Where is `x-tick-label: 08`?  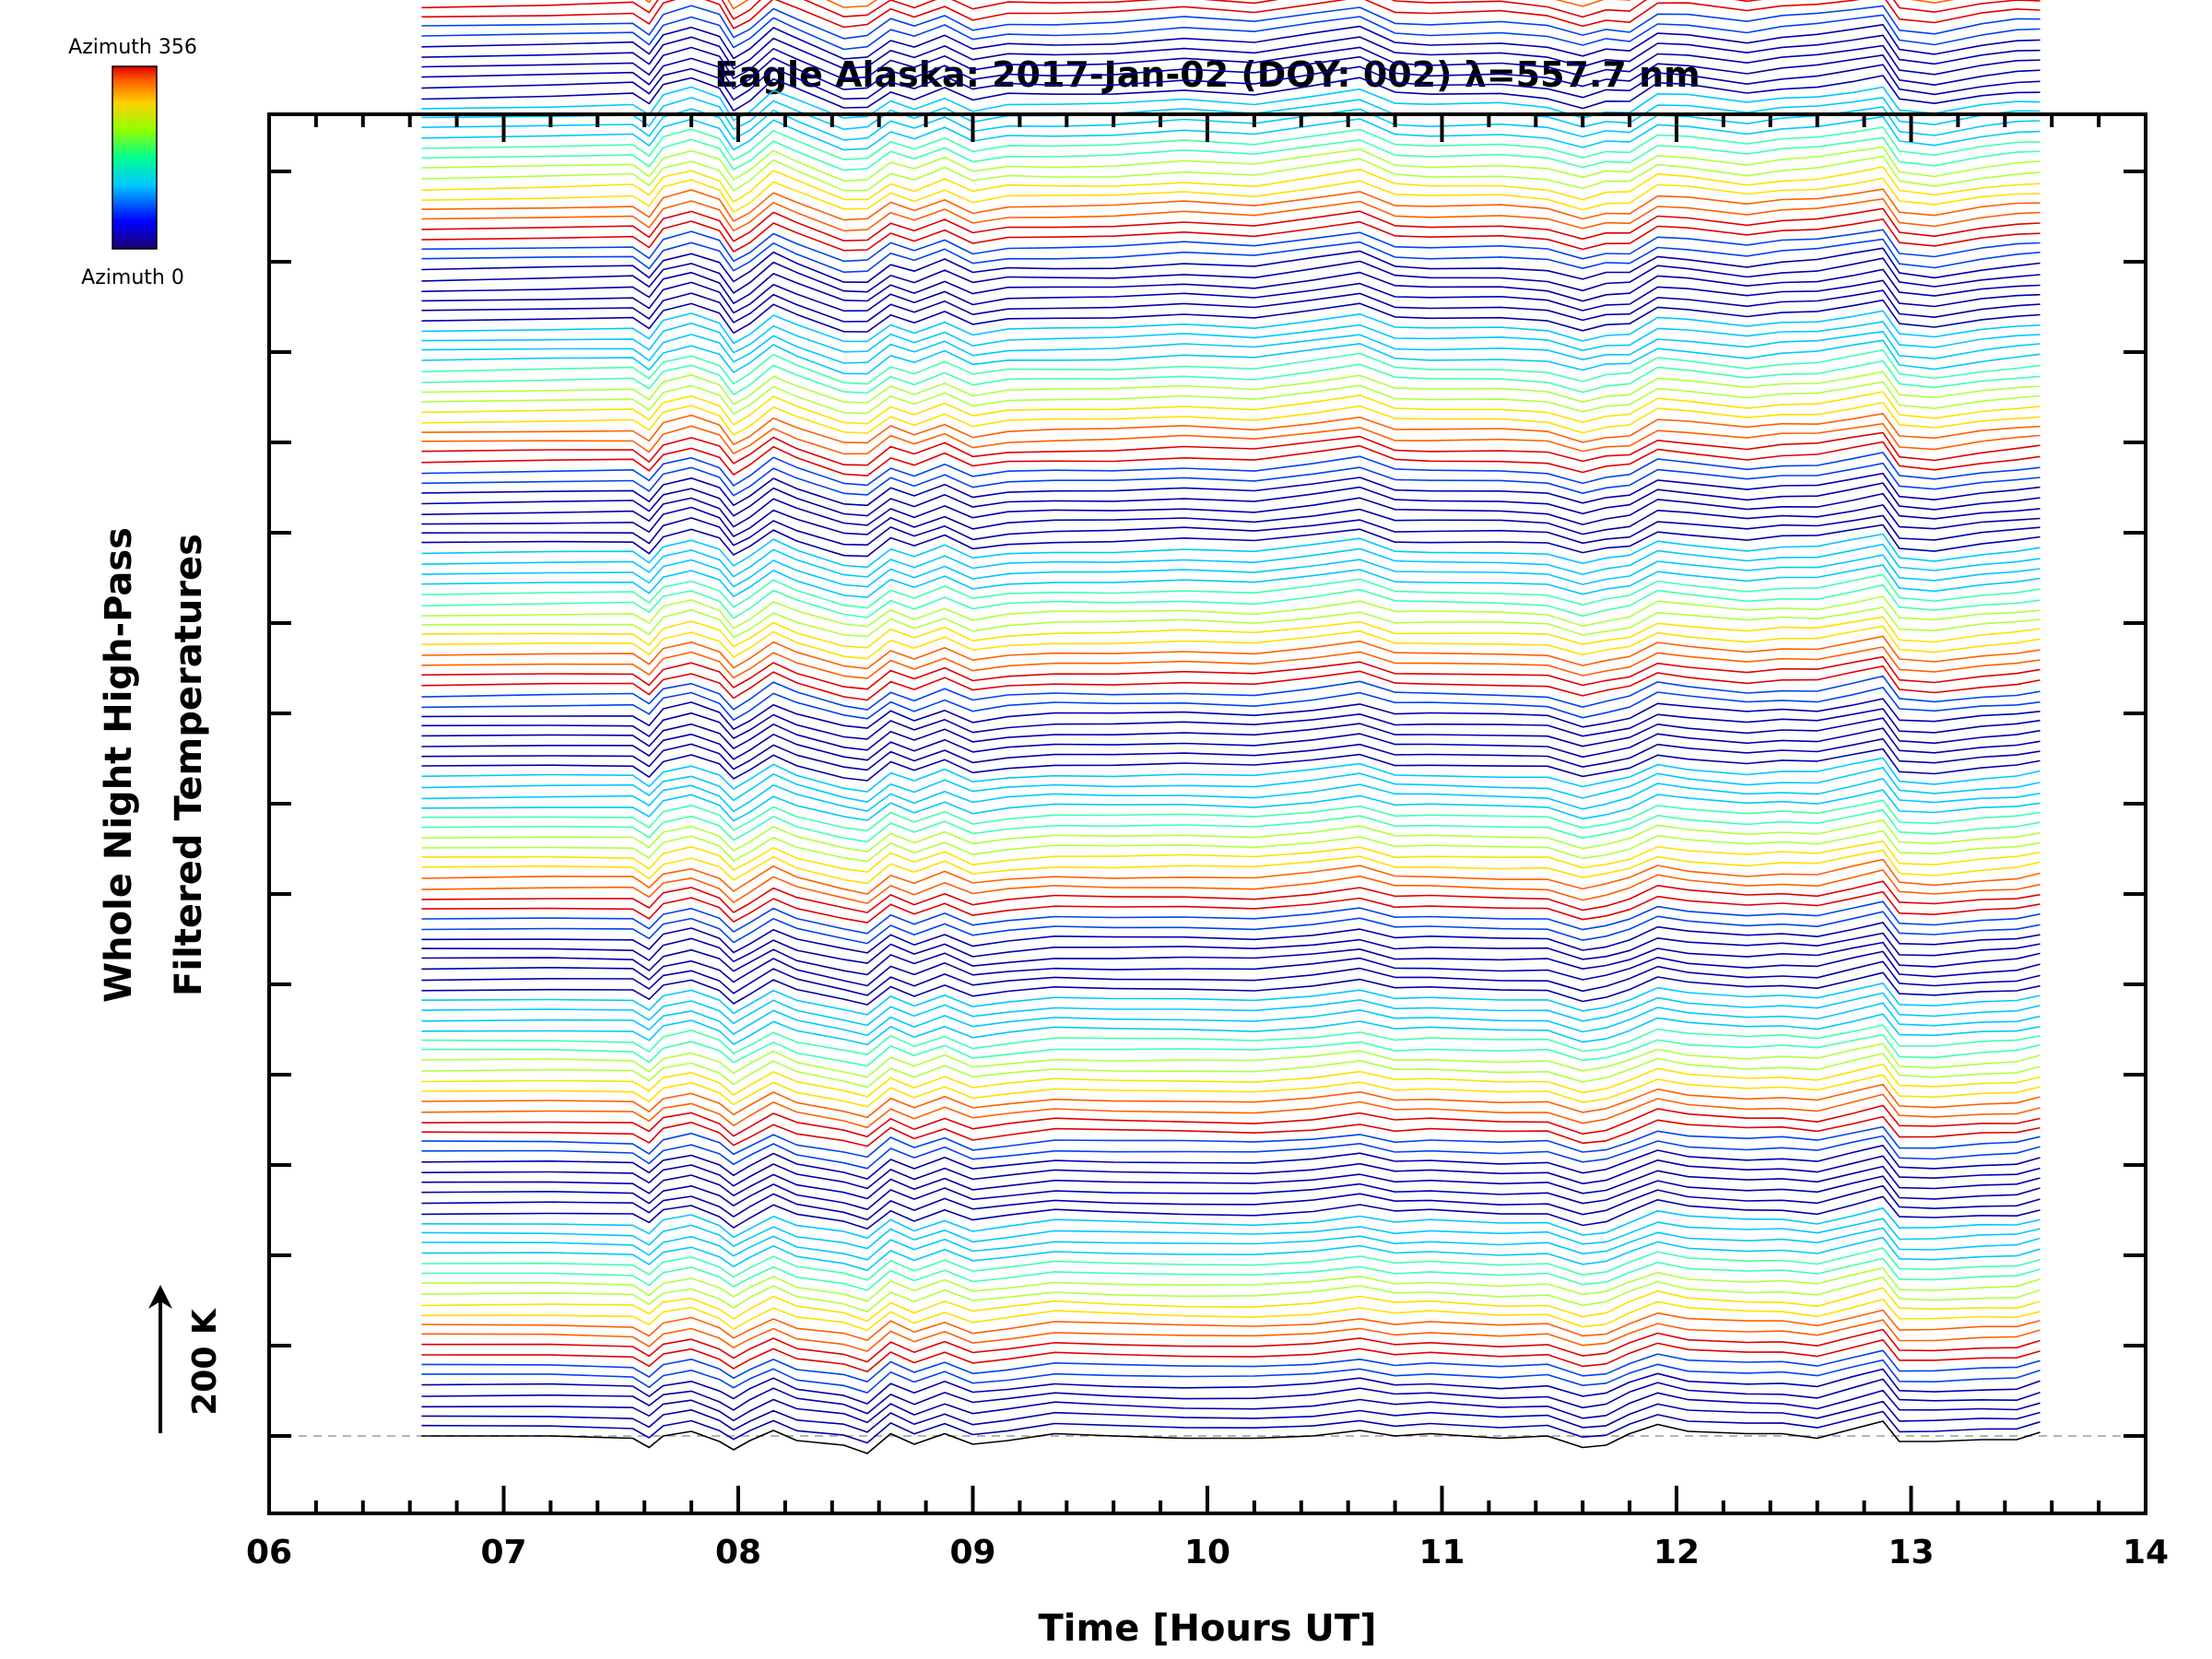
x-tick-label: 08 is located at coordinates (738, 1552).